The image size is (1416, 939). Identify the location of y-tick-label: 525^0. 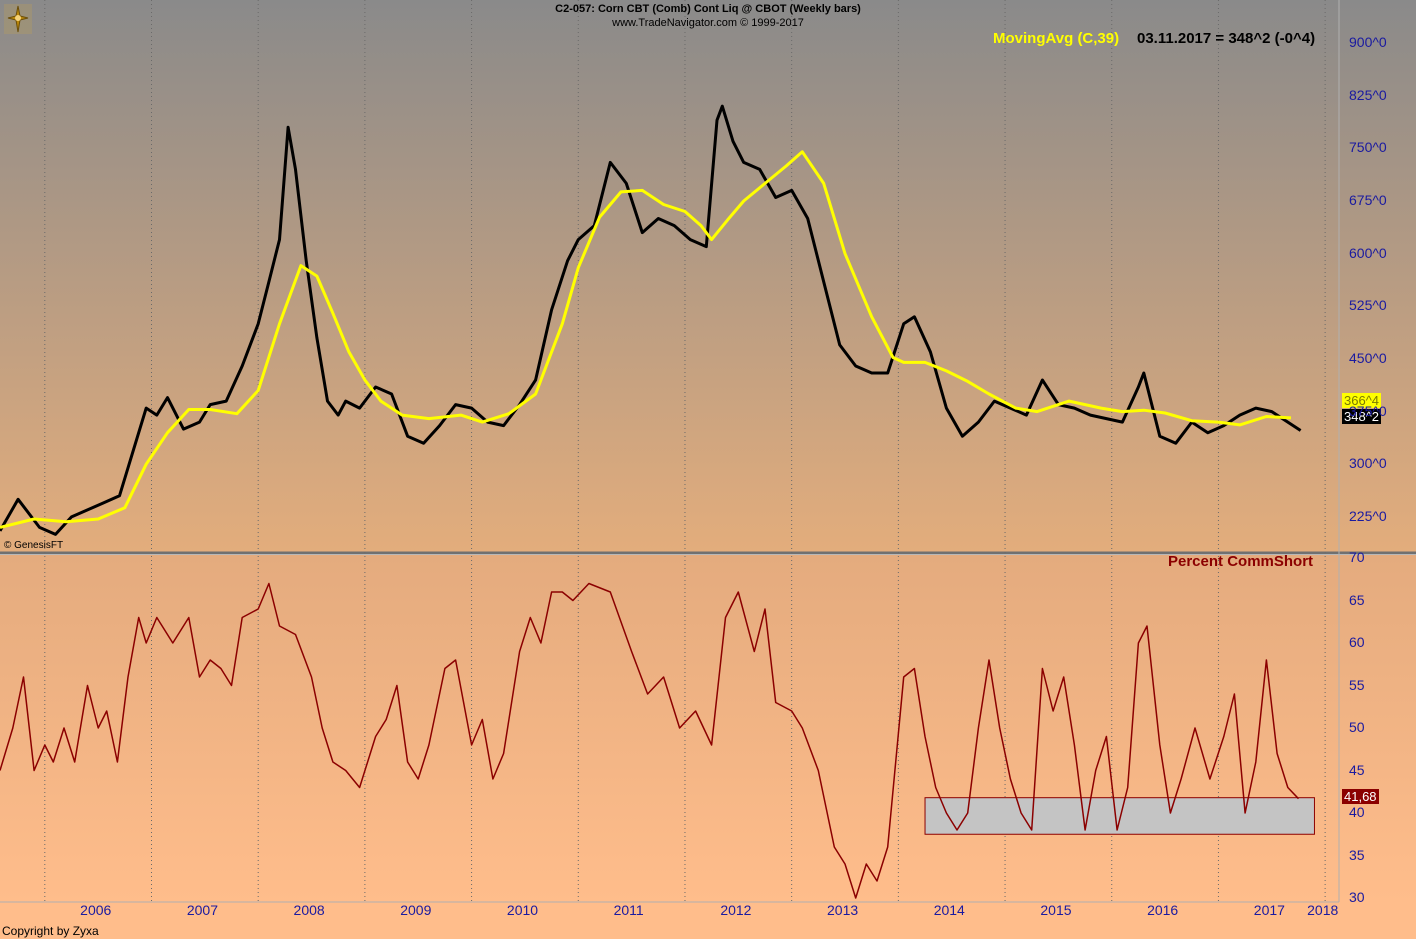
(1368, 305).